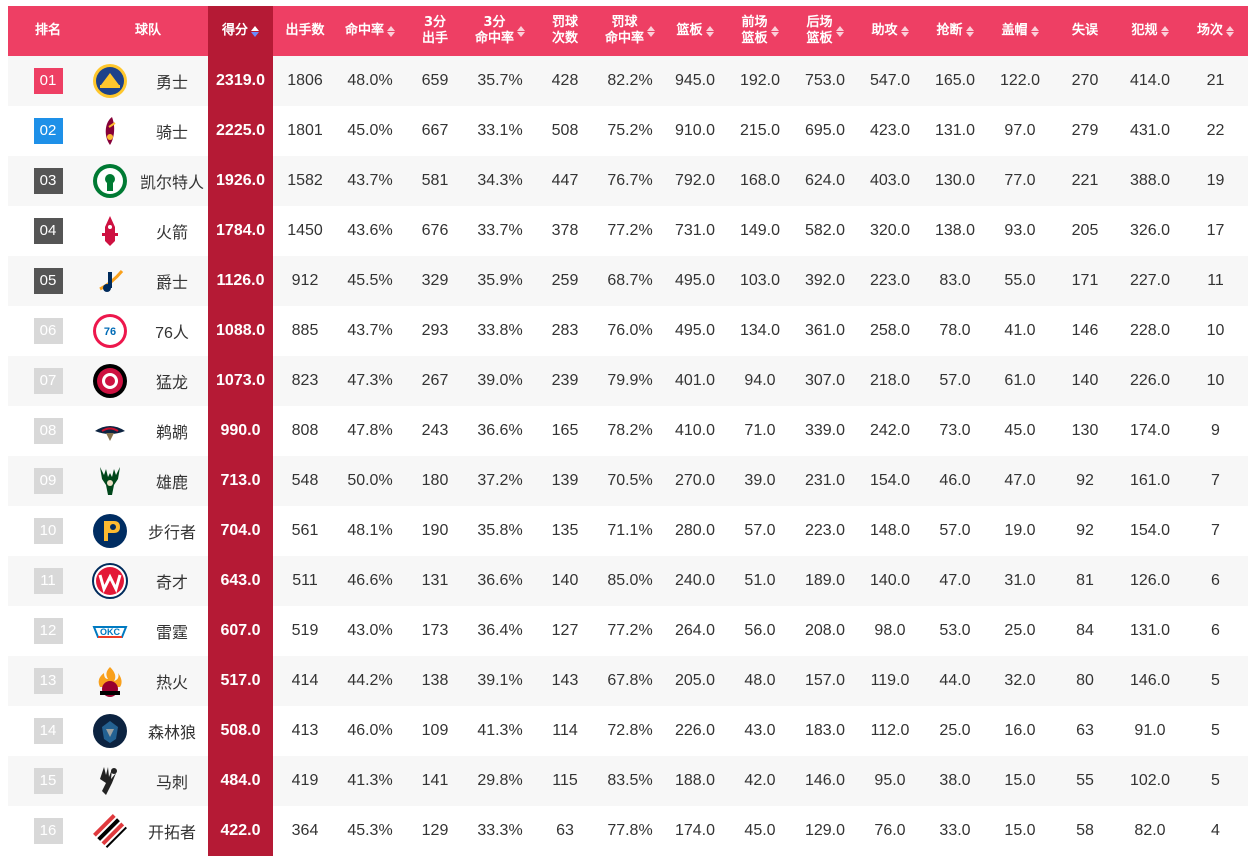  Describe the element at coordinates (435, 131) in the screenshot. I see `stat-tpa: 667` at that location.